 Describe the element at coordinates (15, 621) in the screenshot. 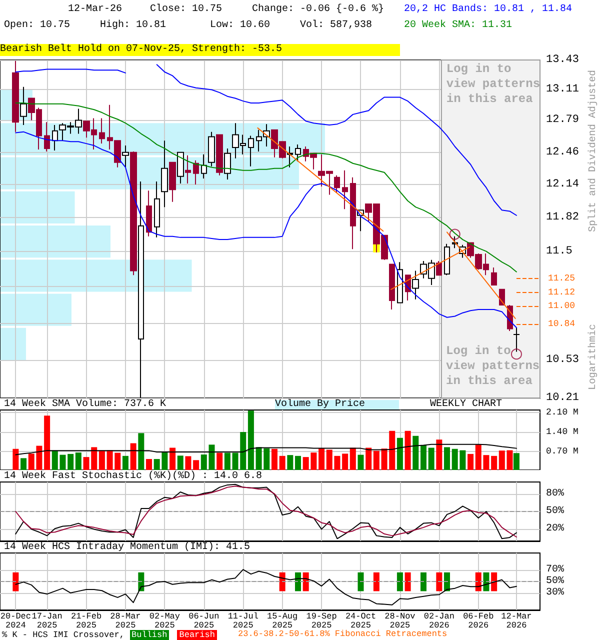

I see `x-tick-label: 20-Dec 2024` at that location.